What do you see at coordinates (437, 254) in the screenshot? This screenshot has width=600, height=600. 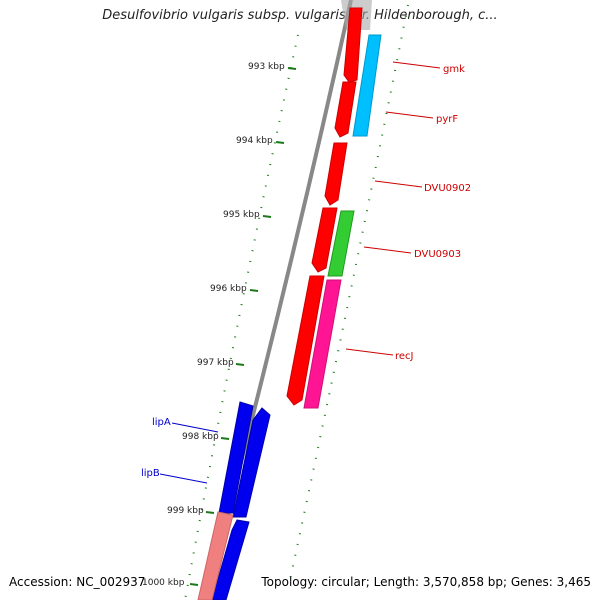 I see `gene-label: DVU0903` at bounding box center [437, 254].